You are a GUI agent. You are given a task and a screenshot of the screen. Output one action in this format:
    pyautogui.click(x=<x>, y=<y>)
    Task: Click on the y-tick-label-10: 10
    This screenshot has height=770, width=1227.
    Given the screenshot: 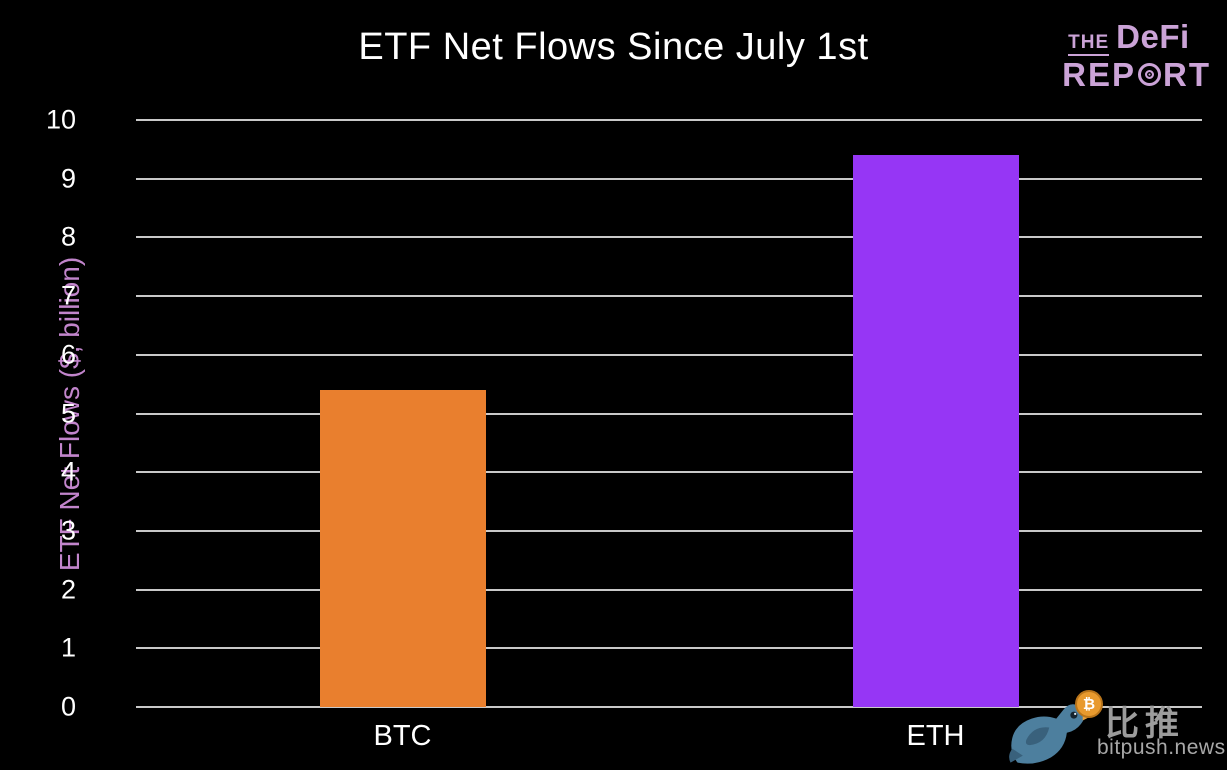 What is the action you would take?
    pyautogui.click(x=60, y=119)
    